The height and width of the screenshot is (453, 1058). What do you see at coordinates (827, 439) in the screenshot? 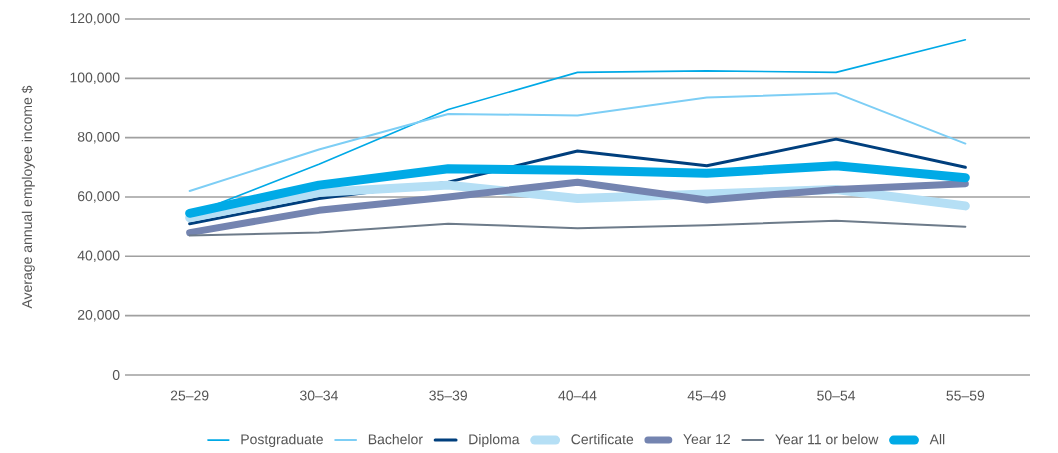
I see `legend-label: Year 11 or below` at bounding box center [827, 439].